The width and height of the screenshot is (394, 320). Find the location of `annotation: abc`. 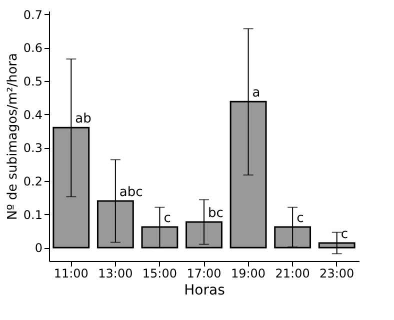

annotation: abc is located at coordinates (131, 192).